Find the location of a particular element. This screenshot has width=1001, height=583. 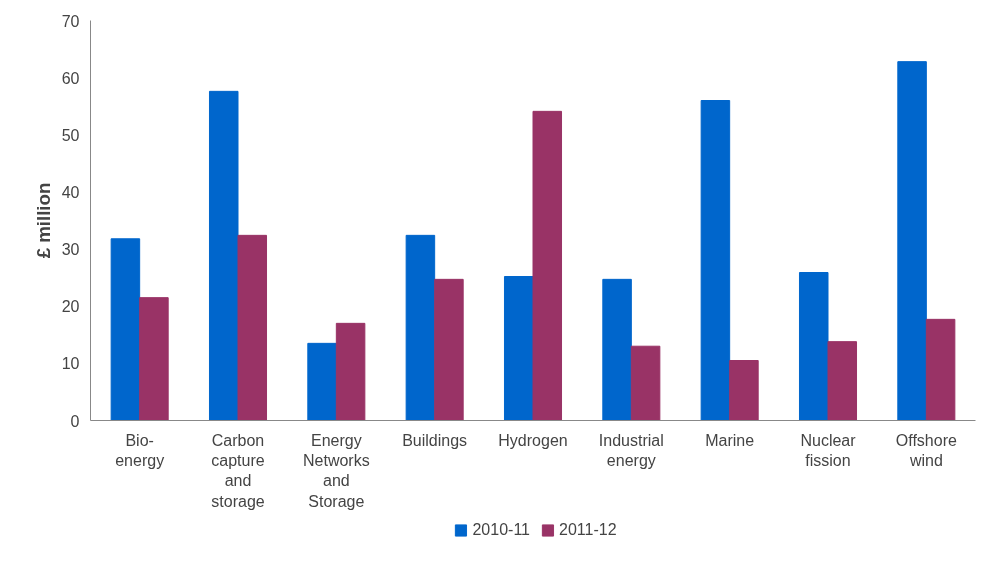

legend-label: 2011-12 is located at coordinates (588, 530).